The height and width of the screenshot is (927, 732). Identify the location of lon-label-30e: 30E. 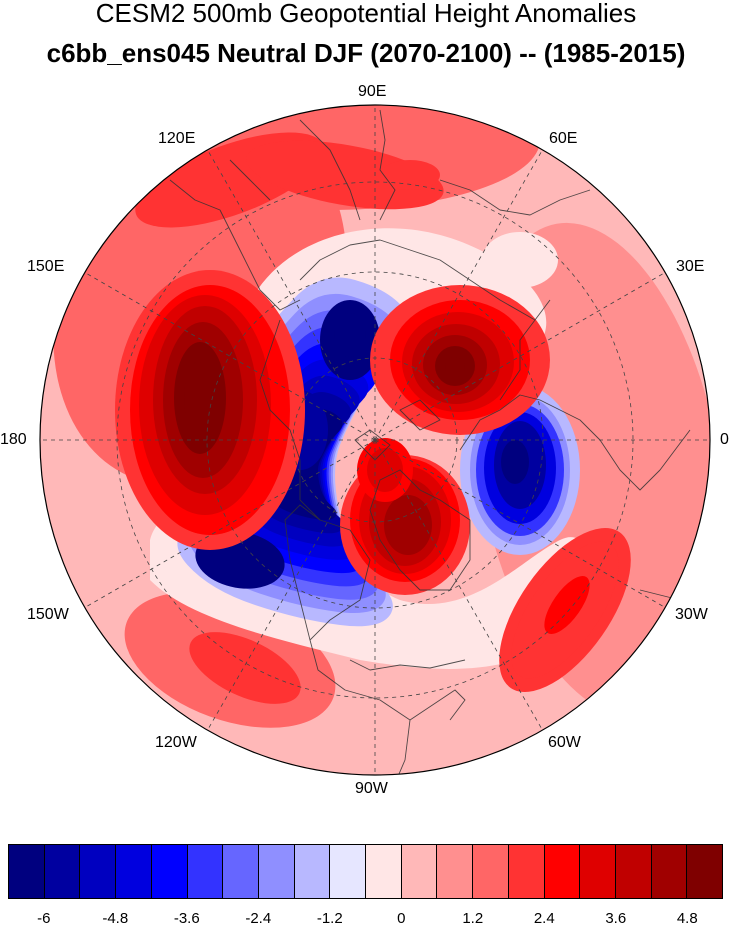
(690, 266).